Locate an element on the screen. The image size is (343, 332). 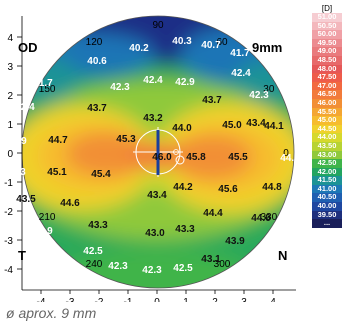
power-reading: 45.8 is located at coordinates (196, 157).